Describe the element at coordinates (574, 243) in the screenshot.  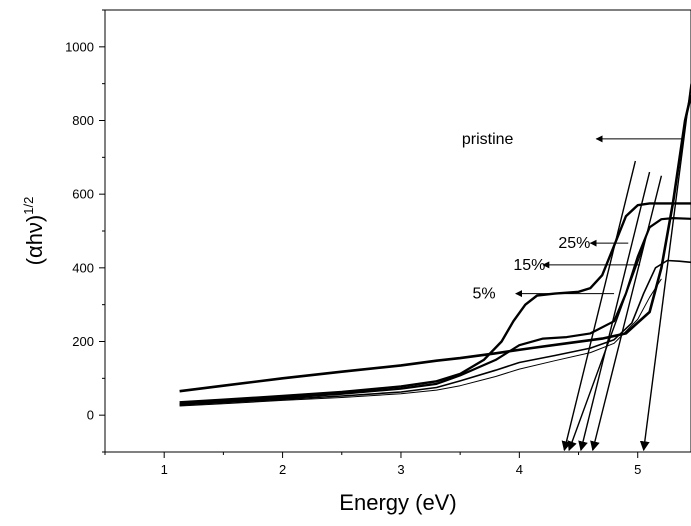
I see `annotation-label: 25%` at that location.